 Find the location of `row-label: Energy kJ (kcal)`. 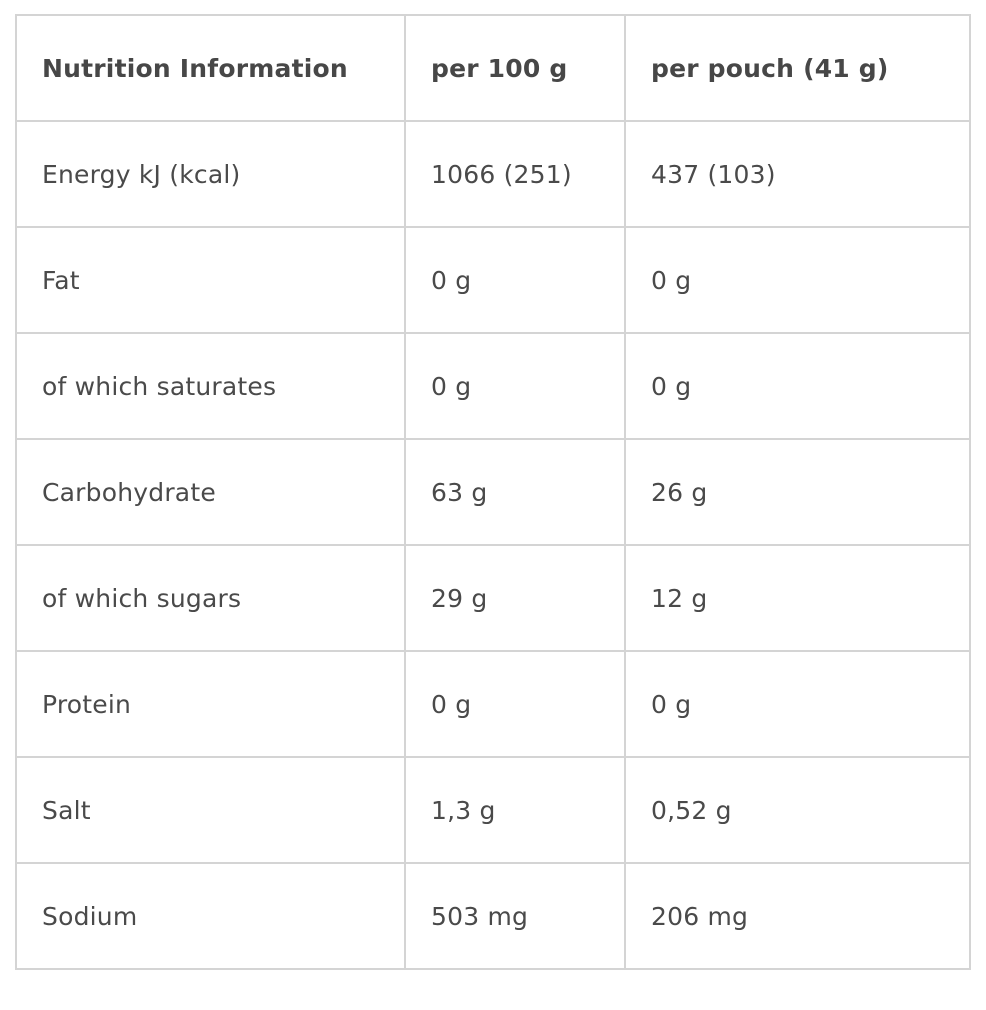

row-label: Energy kJ (kcal) is located at coordinates (210, 174).